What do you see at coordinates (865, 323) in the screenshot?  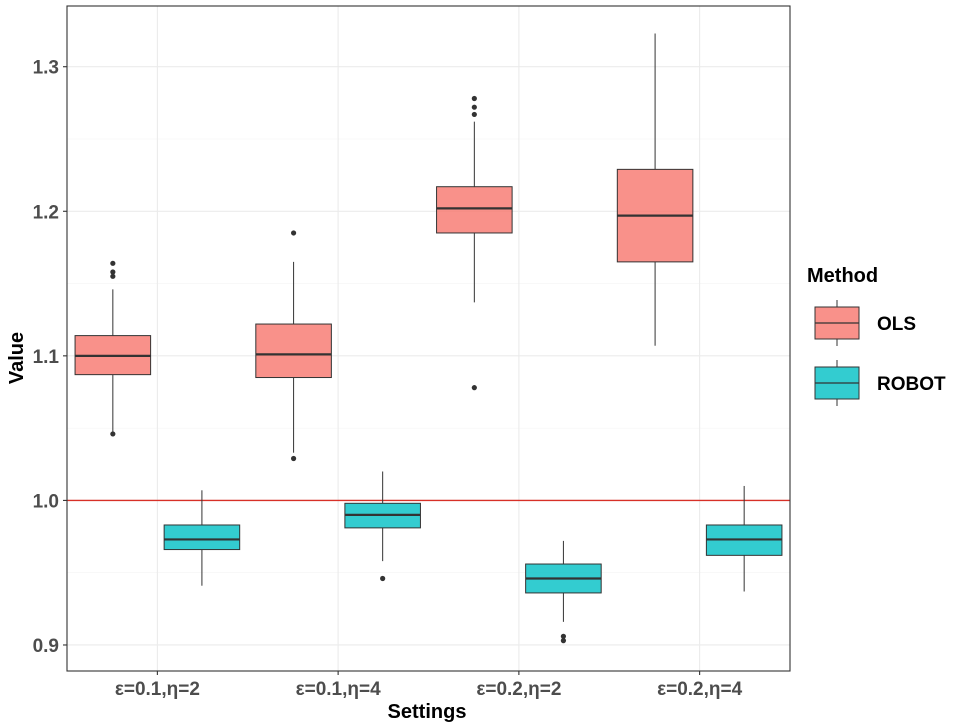 I see `legend-item-ols: OLS` at bounding box center [865, 323].